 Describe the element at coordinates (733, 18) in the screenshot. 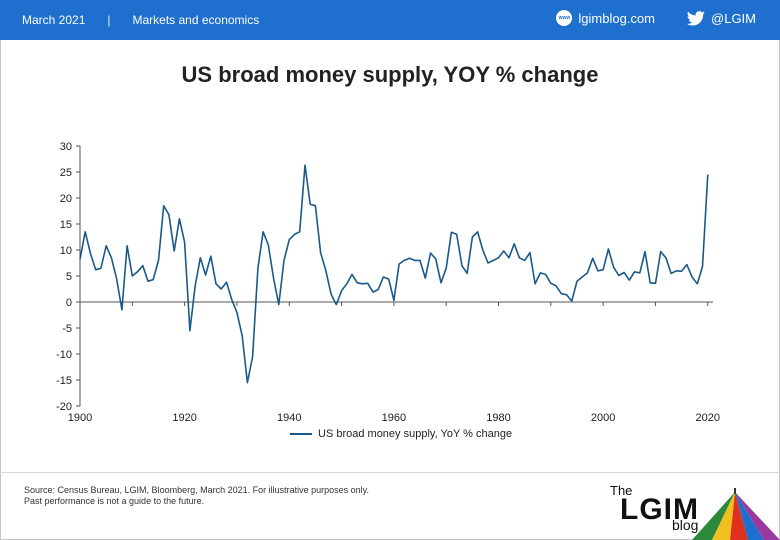

I see `twitter-handle: @LGIM` at that location.